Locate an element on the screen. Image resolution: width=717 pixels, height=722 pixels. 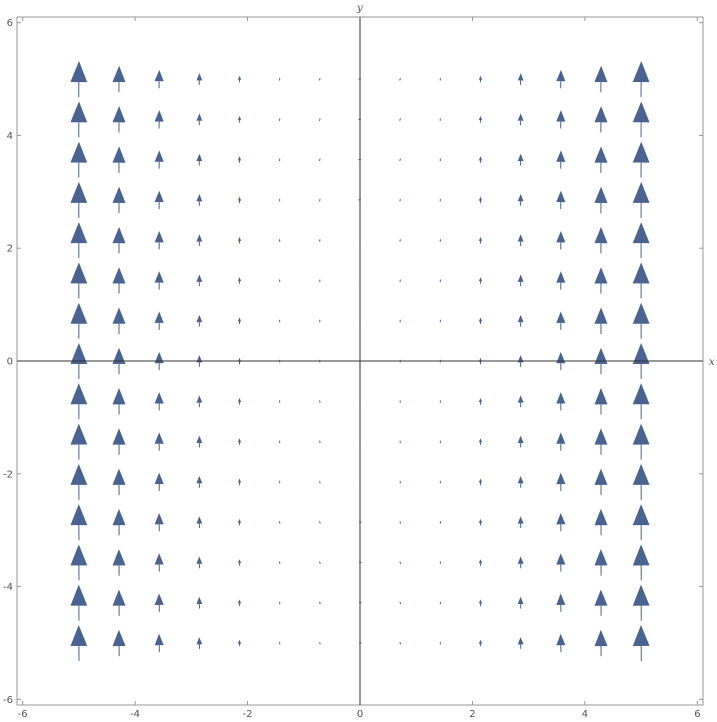
y-tick-label: 4 is located at coordinates (10, 136).